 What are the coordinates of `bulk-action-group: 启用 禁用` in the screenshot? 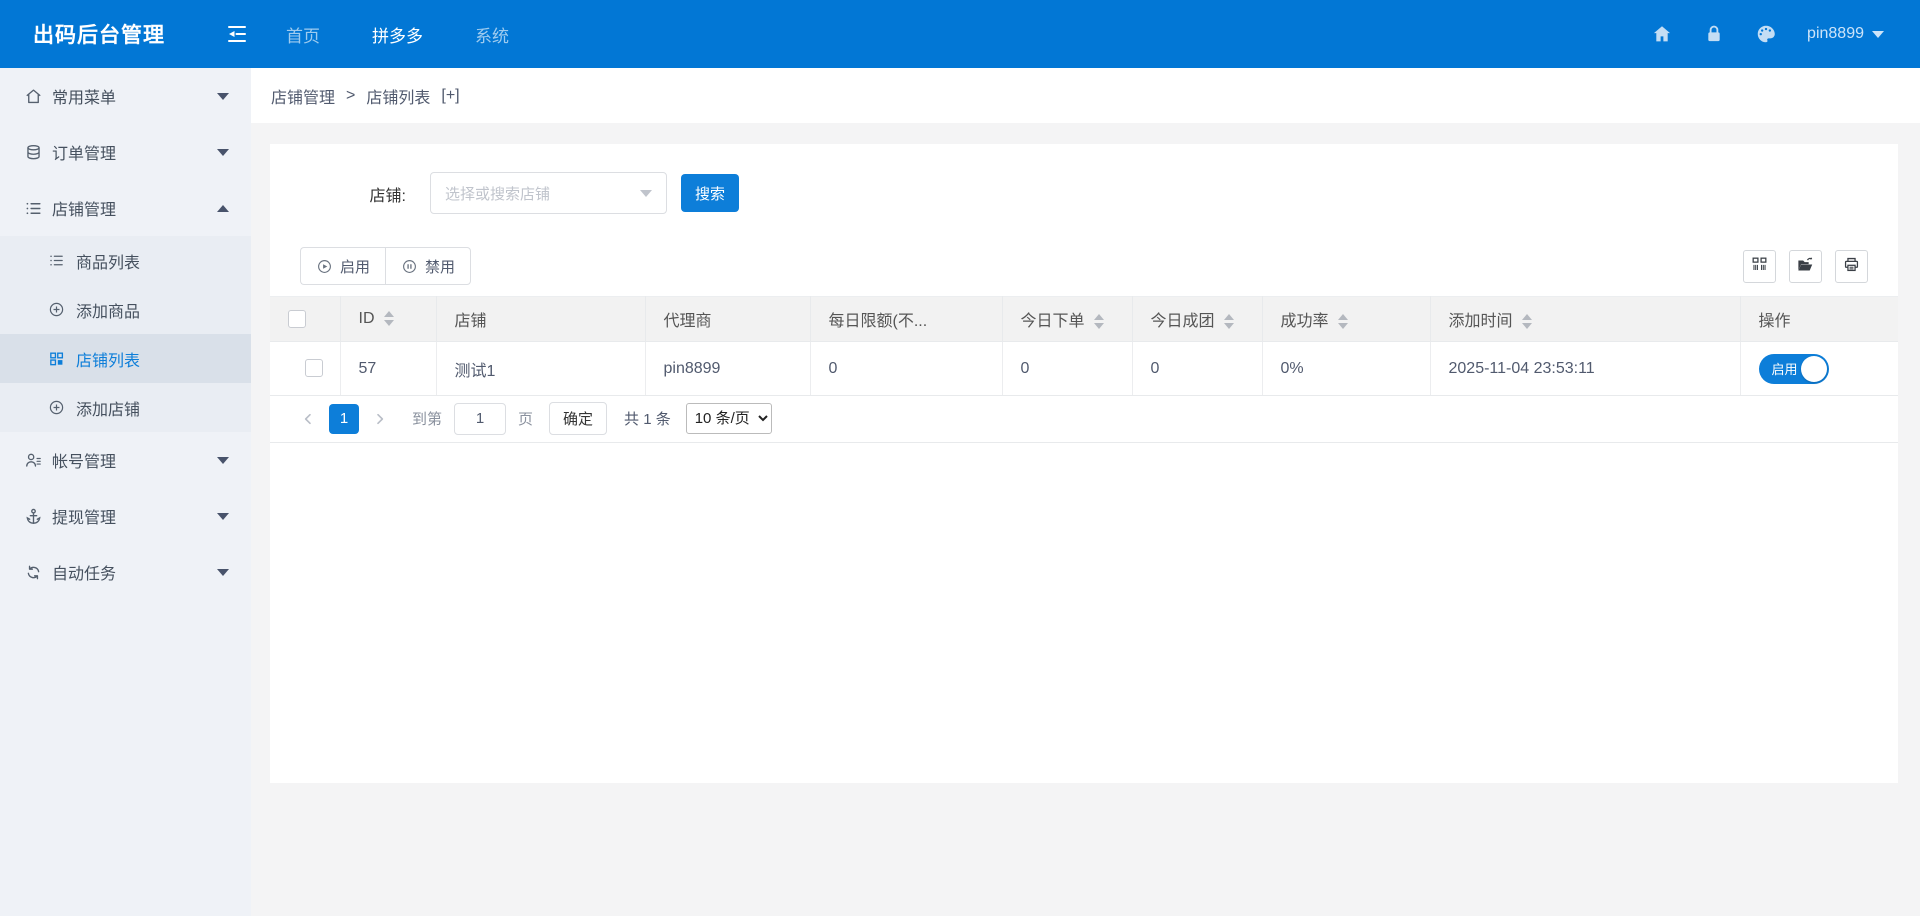 It's located at (386, 266).